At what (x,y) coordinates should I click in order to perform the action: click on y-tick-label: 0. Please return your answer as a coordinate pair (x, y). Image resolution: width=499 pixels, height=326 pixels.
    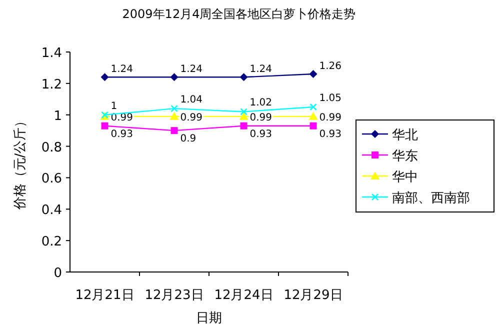
    Looking at the image, I should click on (58, 273).